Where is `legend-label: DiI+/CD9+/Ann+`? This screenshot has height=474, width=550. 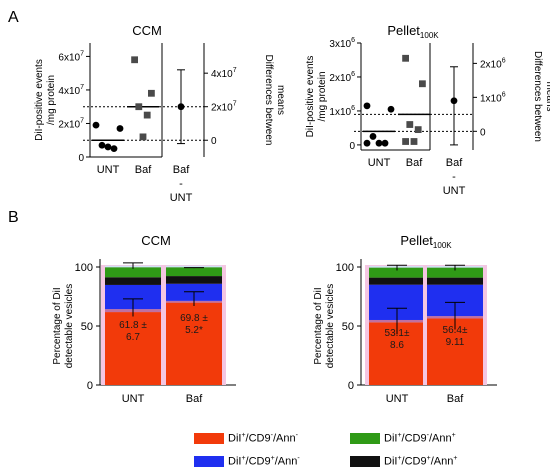 legend-label: DiI+/CD9+/Ann+ is located at coordinates (421, 461).